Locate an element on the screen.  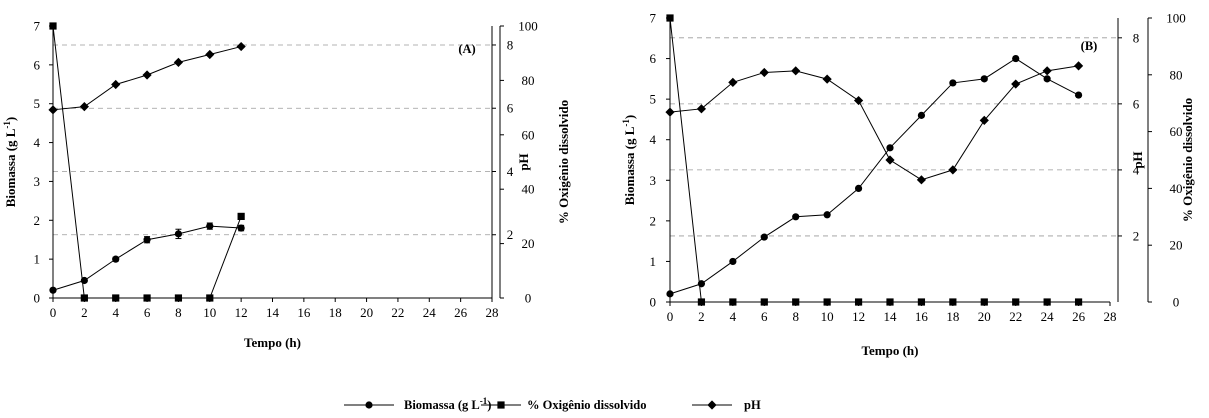
y-tick-label-right: 0 is located at coordinates (1176, 302).